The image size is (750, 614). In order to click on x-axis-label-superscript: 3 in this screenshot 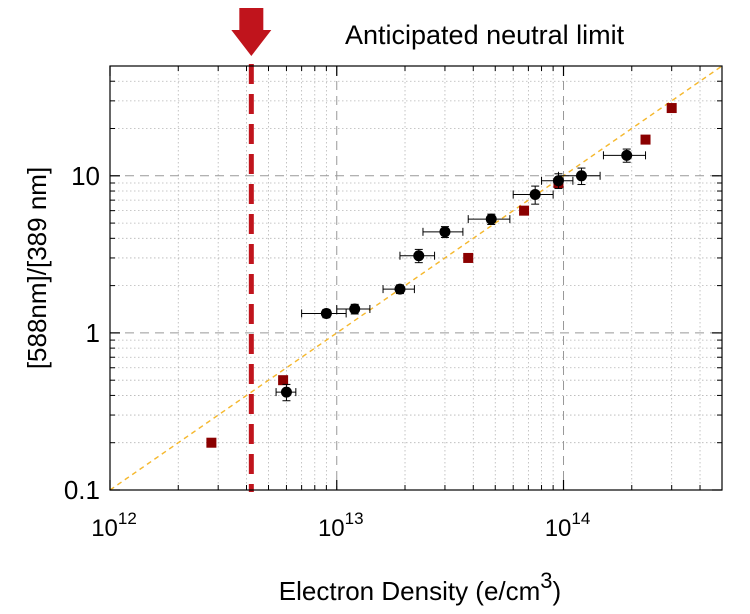, I will do `click(546, 580)`.